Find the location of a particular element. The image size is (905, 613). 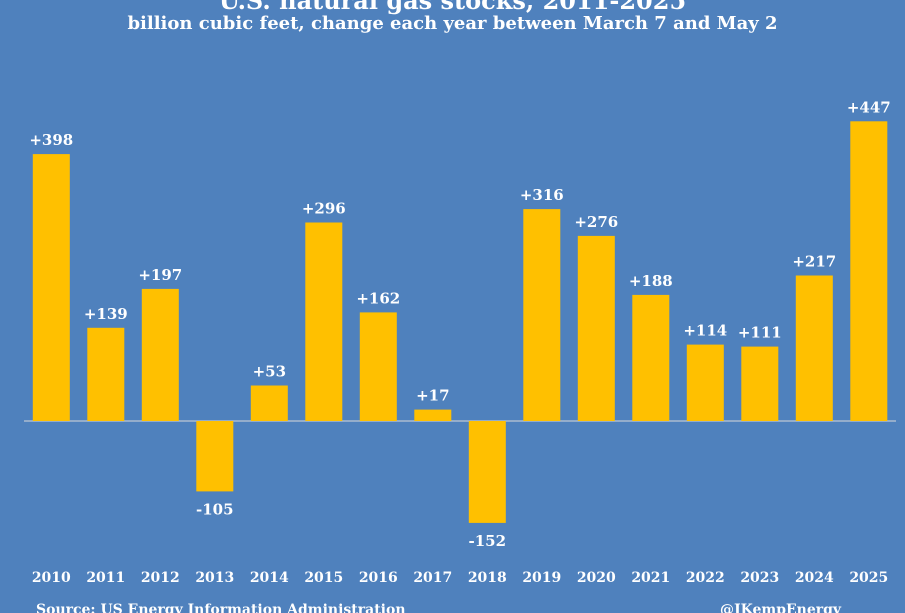

data-label-2024: +217 is located at coordinates (814, 262).